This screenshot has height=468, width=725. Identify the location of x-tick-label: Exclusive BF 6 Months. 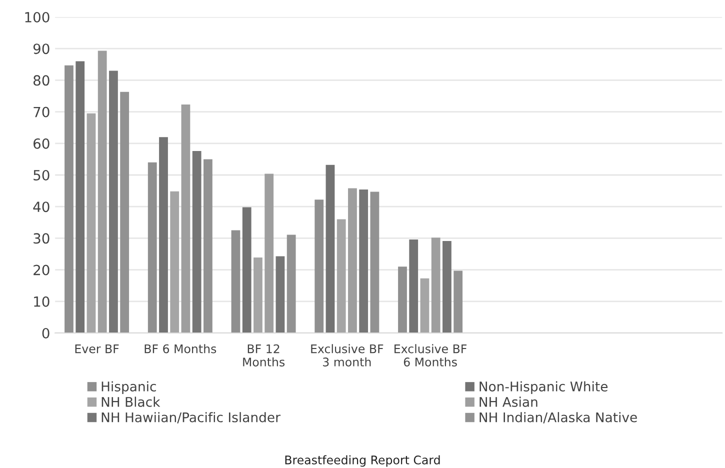
(430, 355).